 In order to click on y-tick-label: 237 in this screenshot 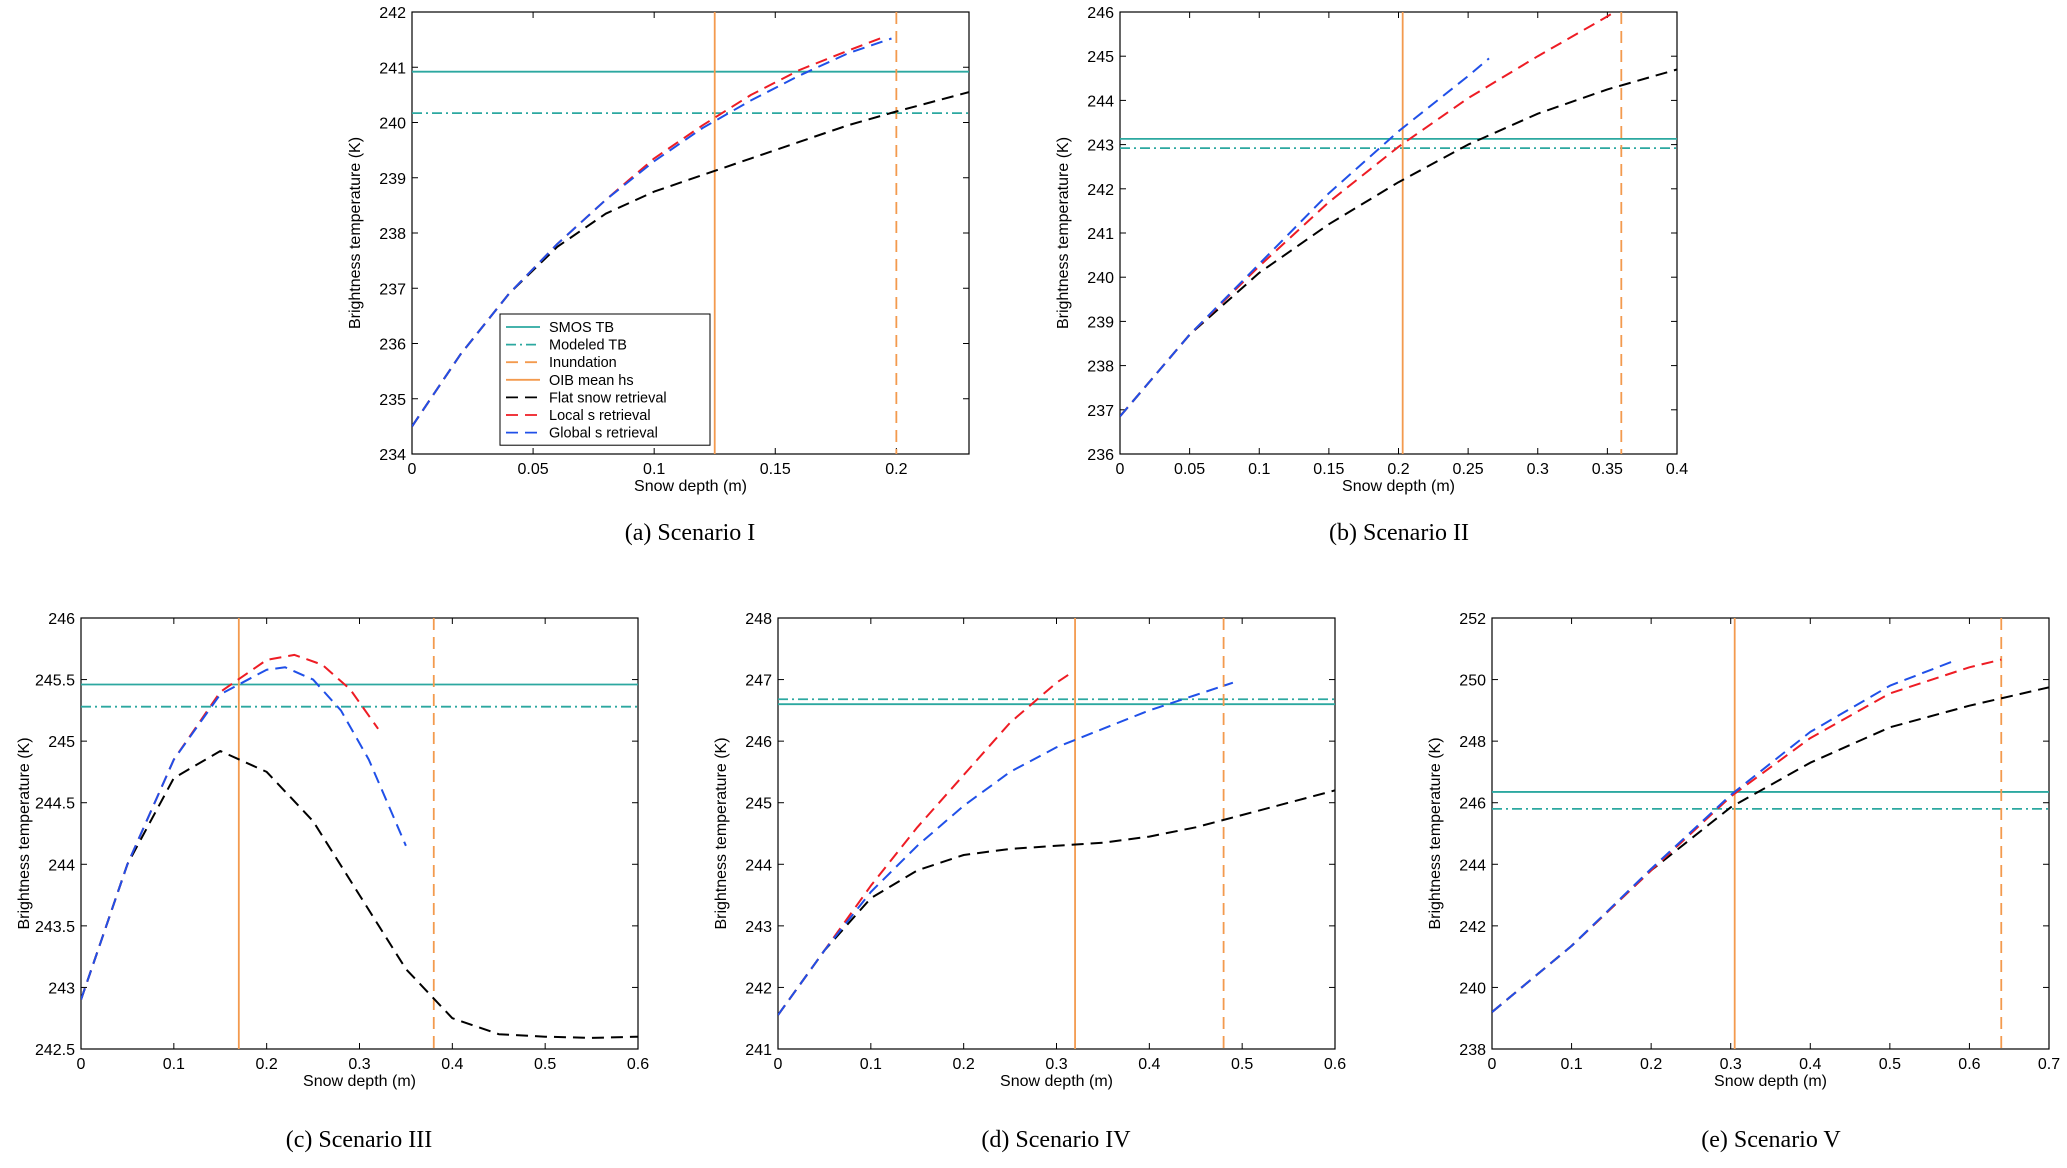, I will do `click(1100, 411)`.